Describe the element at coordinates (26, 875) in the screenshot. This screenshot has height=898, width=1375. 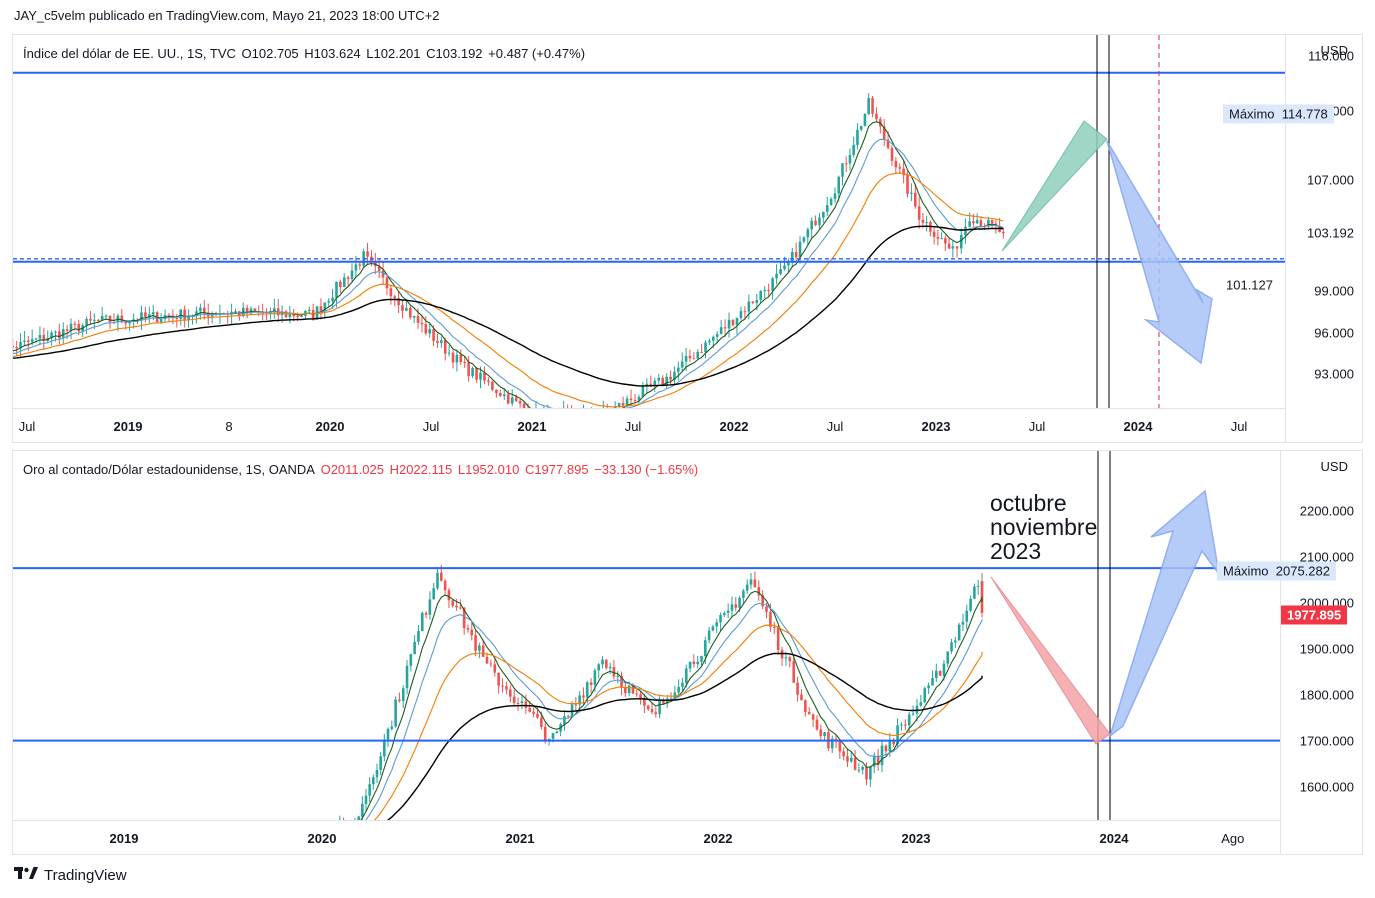
I see `tradingview-logo-icon` at that location.